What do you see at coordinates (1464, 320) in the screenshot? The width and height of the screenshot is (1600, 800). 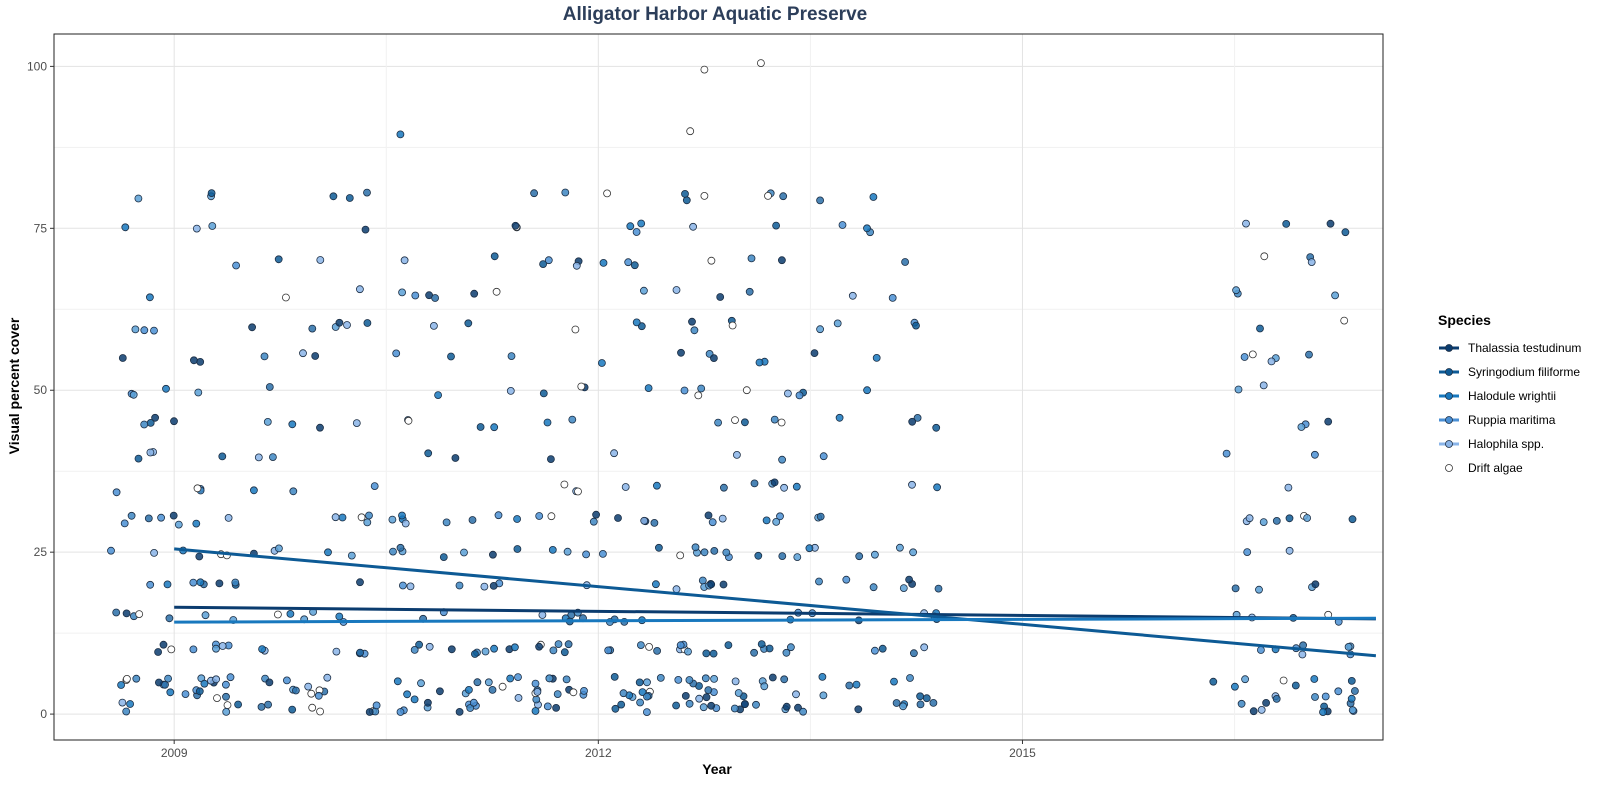 I see `legend-title: Species` at bounding box center [1464, 320].